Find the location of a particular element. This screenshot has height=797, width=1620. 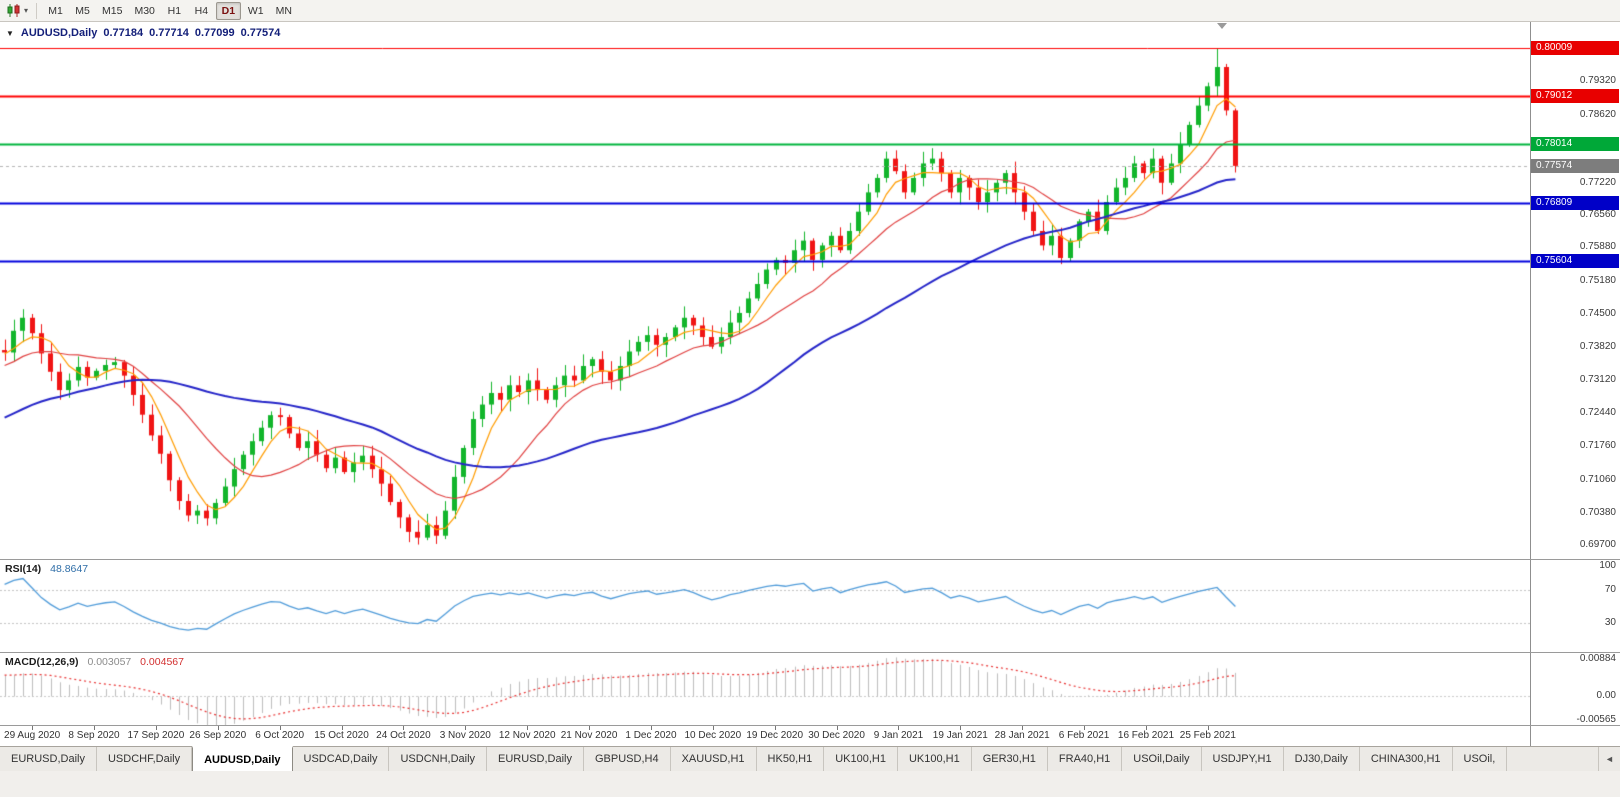

price-axis-label: 0.74500 is located at coordinates (1597, 313).